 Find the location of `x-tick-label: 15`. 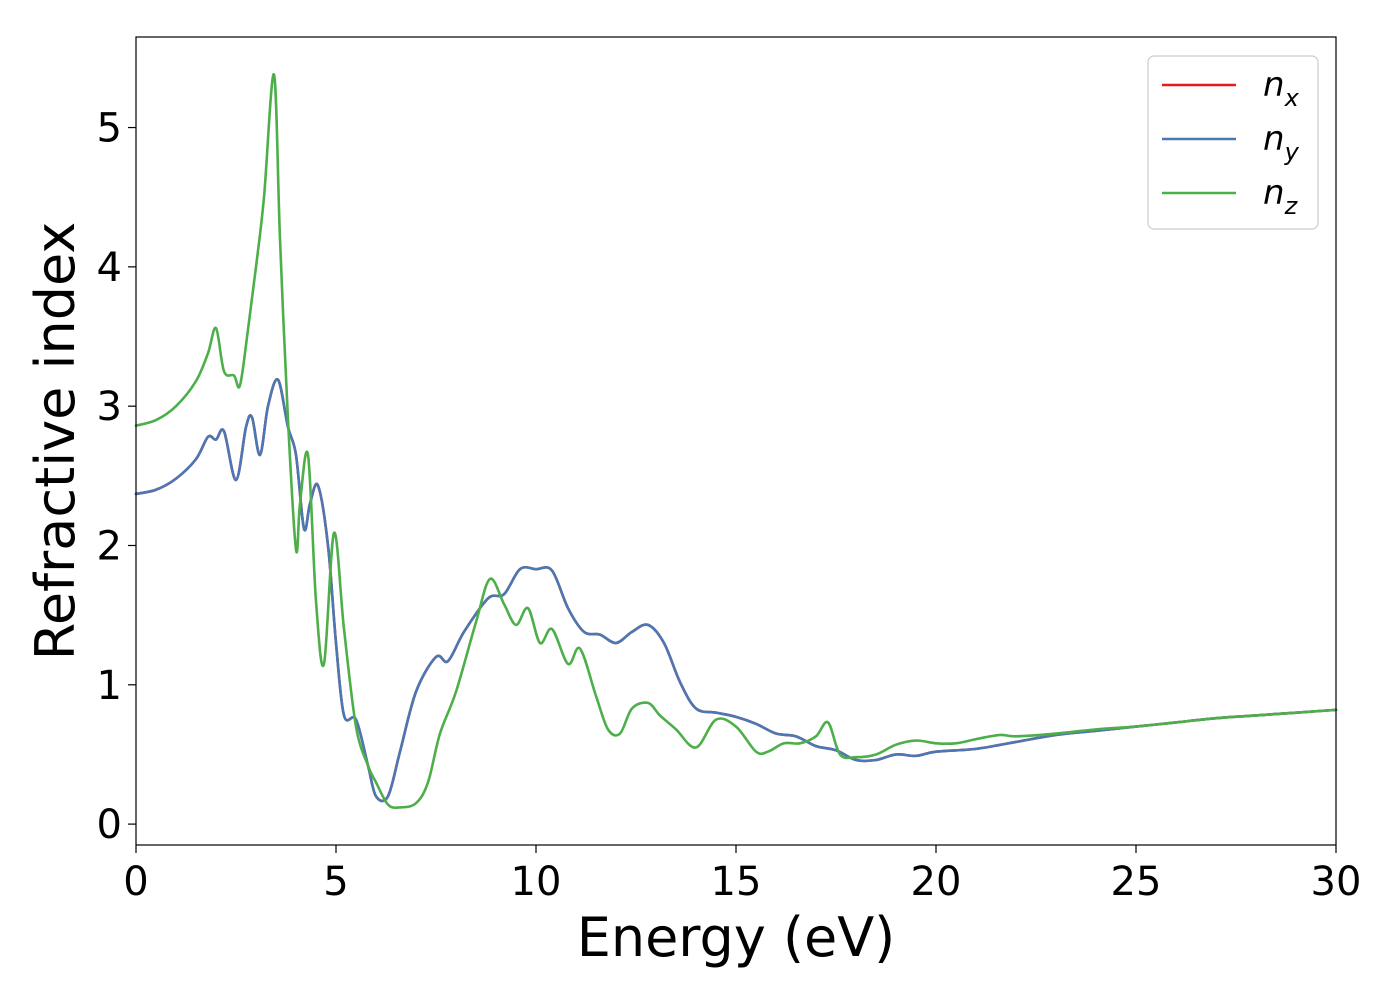

x-tick-label: 15 is located at coordinates (736, 882).